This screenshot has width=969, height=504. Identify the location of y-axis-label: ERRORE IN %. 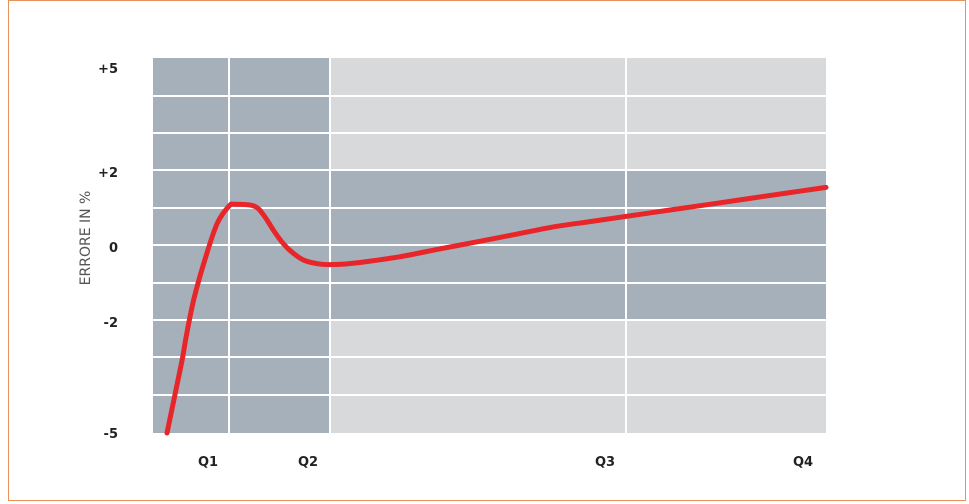
(86, 238).